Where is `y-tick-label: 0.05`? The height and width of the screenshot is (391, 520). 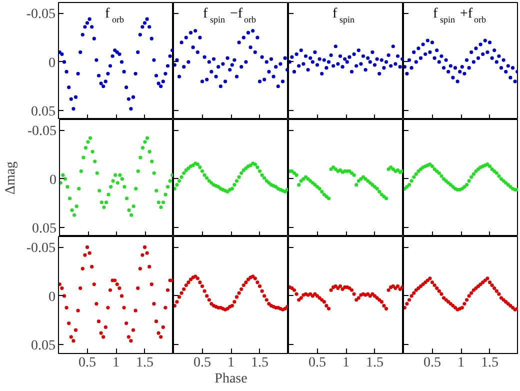 y-tick-label: 0.05 is located at coordinates (43, 112).